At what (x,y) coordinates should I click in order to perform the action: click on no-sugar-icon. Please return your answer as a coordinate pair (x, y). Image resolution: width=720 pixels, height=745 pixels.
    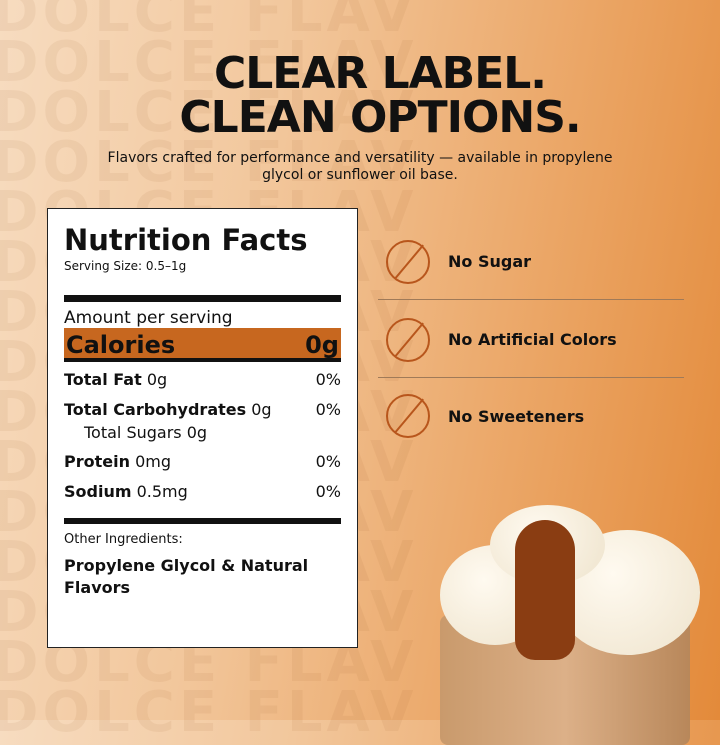
    Looking at the image, I should click on (408, 261).